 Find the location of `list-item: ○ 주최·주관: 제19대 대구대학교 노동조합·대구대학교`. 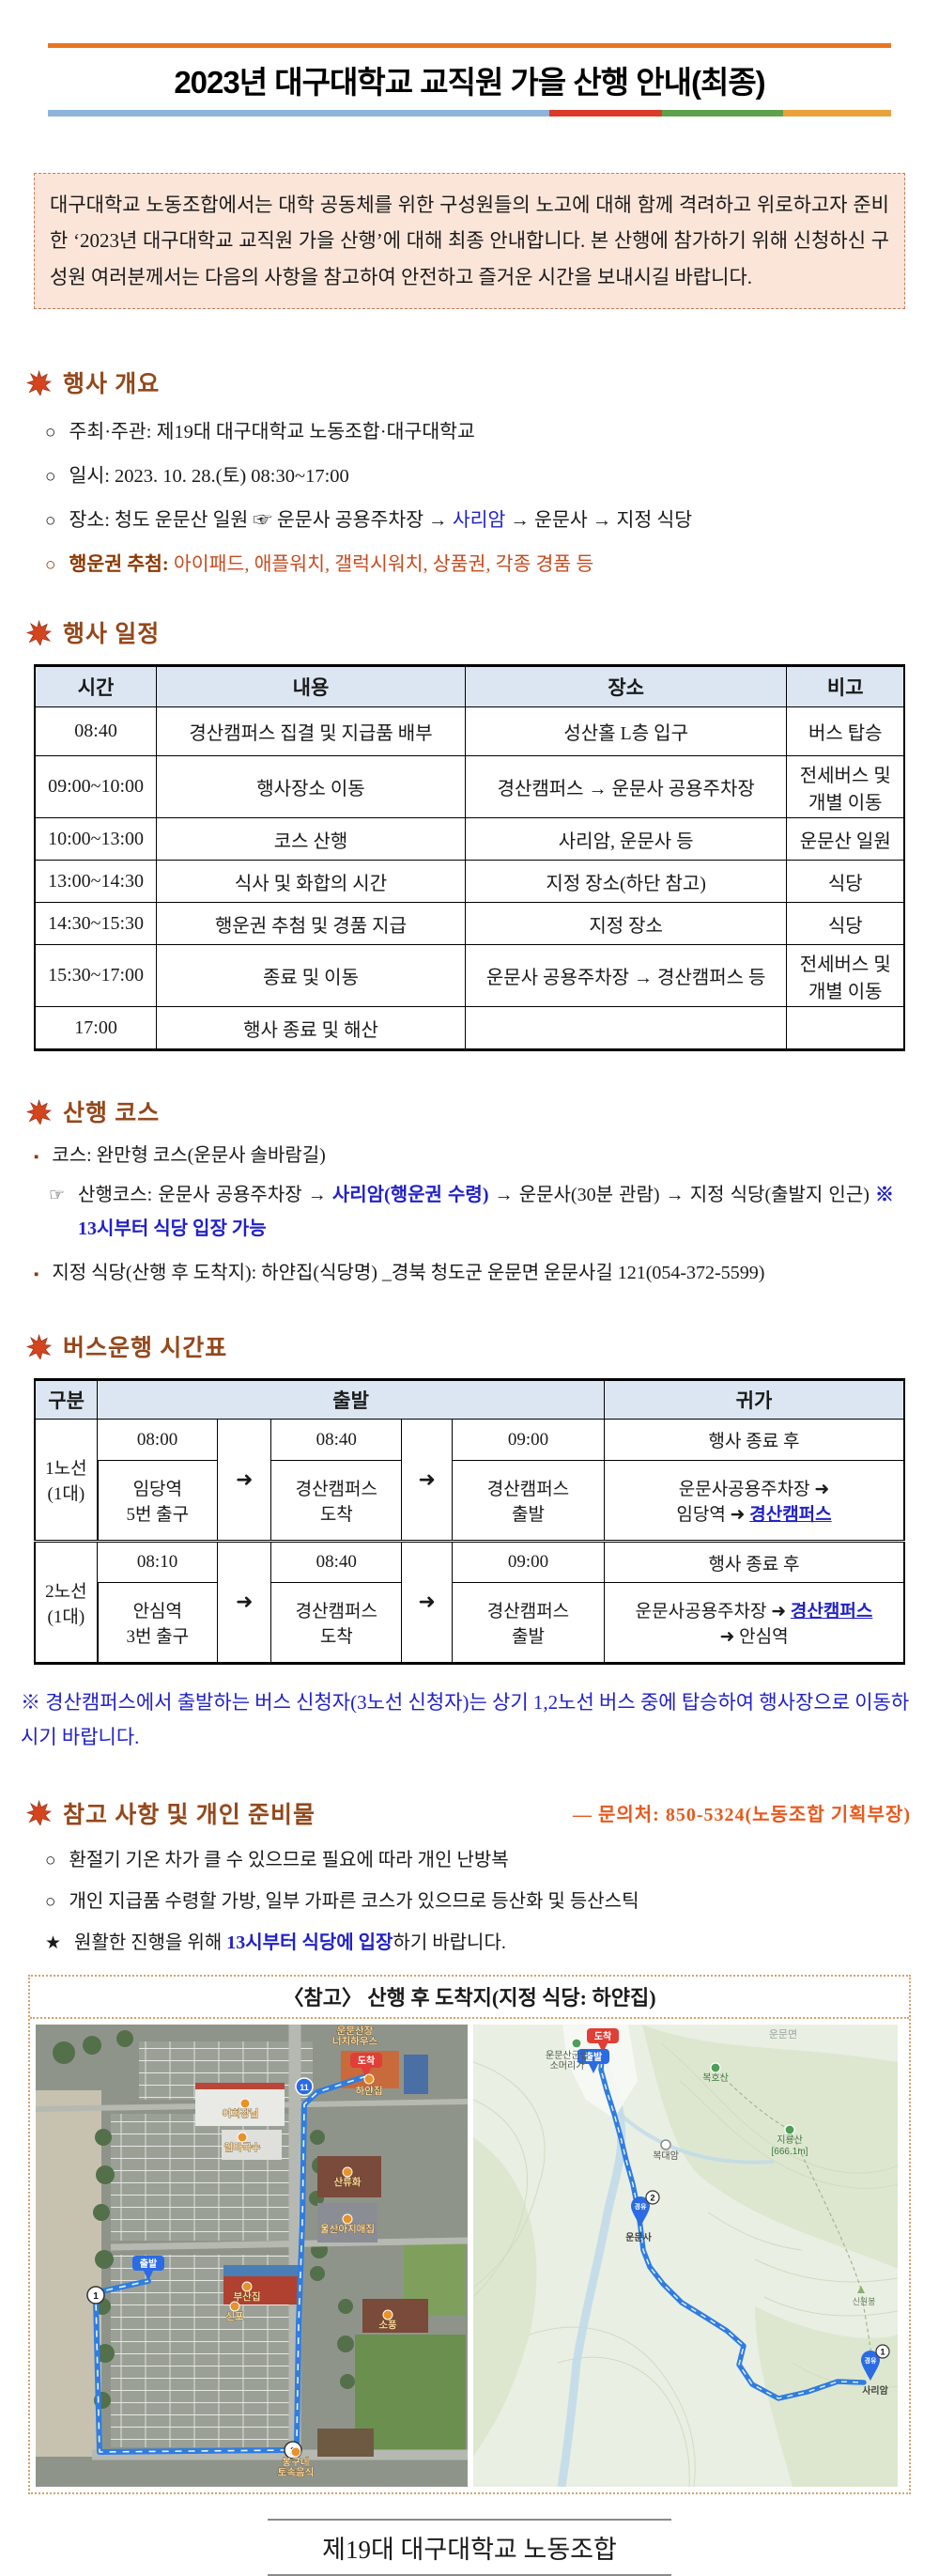

list-item: ○ 주최·주관: 제19대 대구대학교 노동조합·대구대학교 is located at coordinates (492, 429).